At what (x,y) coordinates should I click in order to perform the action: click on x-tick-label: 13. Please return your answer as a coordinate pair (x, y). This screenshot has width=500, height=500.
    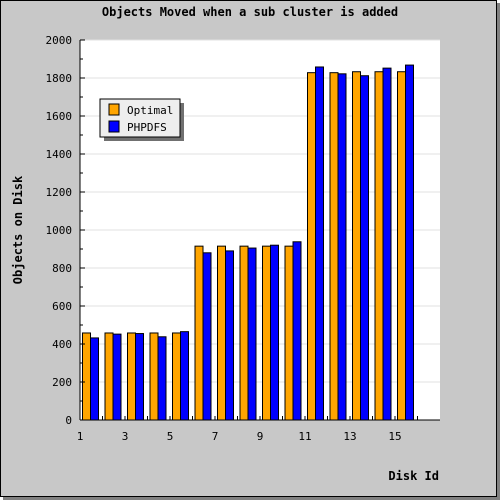
    Looking at the image, I should click on (349, 436).